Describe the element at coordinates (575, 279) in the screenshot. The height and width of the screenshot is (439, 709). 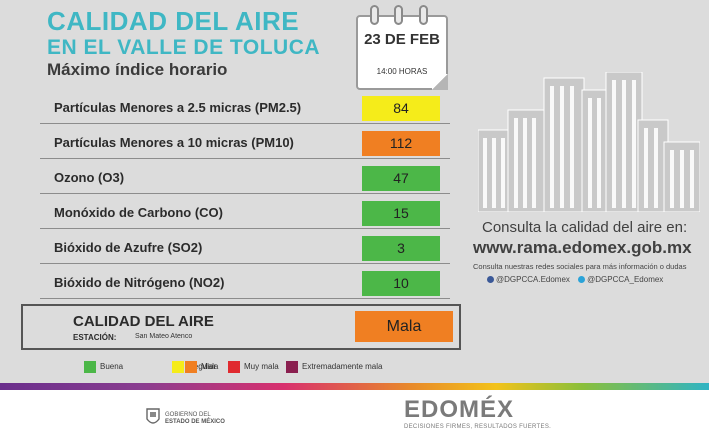
I see `social-handles: @DGPCCA.Edomex @DGPCCA_Edomex` at that location.